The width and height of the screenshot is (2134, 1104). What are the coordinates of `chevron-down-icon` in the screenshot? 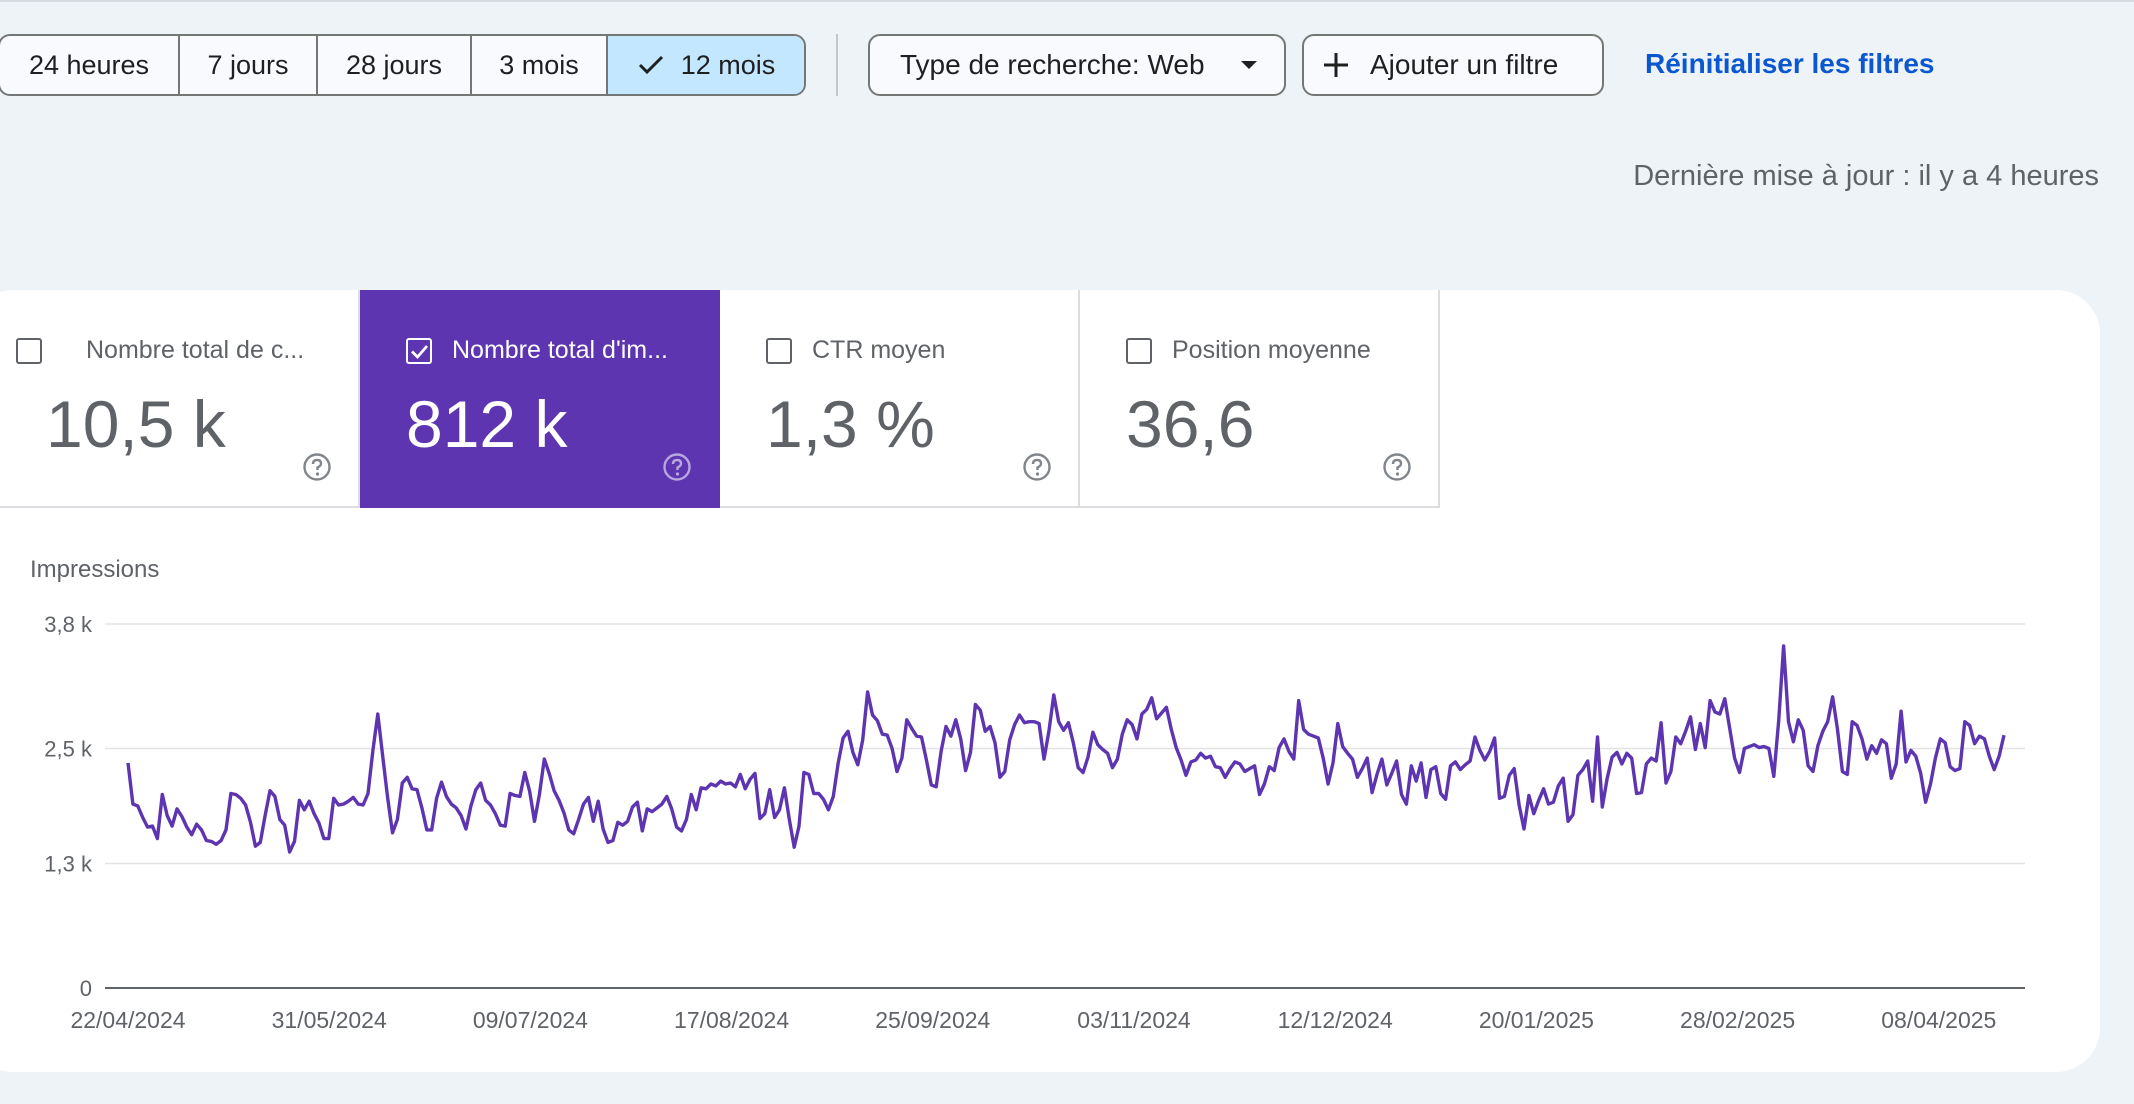 It's located at (1249, 65).